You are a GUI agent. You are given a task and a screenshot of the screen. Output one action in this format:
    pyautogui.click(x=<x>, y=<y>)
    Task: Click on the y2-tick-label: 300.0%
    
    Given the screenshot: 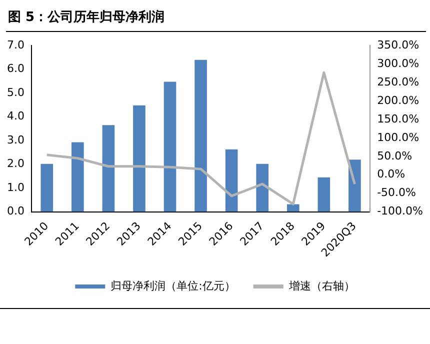 What is the action you would take?
    pyautogui.click(x=398, y=63)
    